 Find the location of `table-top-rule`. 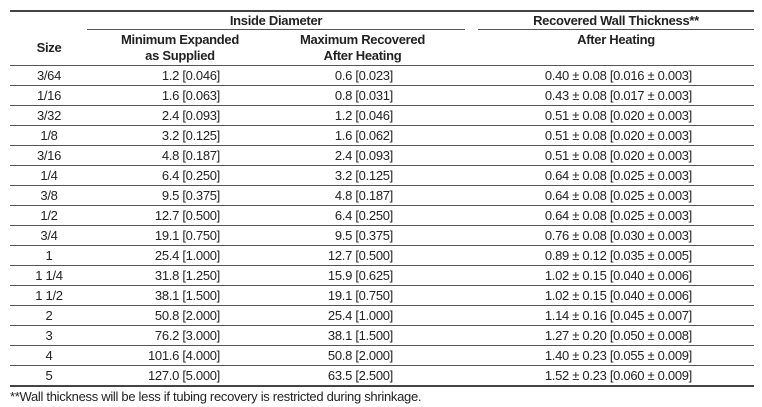

table-top-rule is located at coordinates (382, 11).